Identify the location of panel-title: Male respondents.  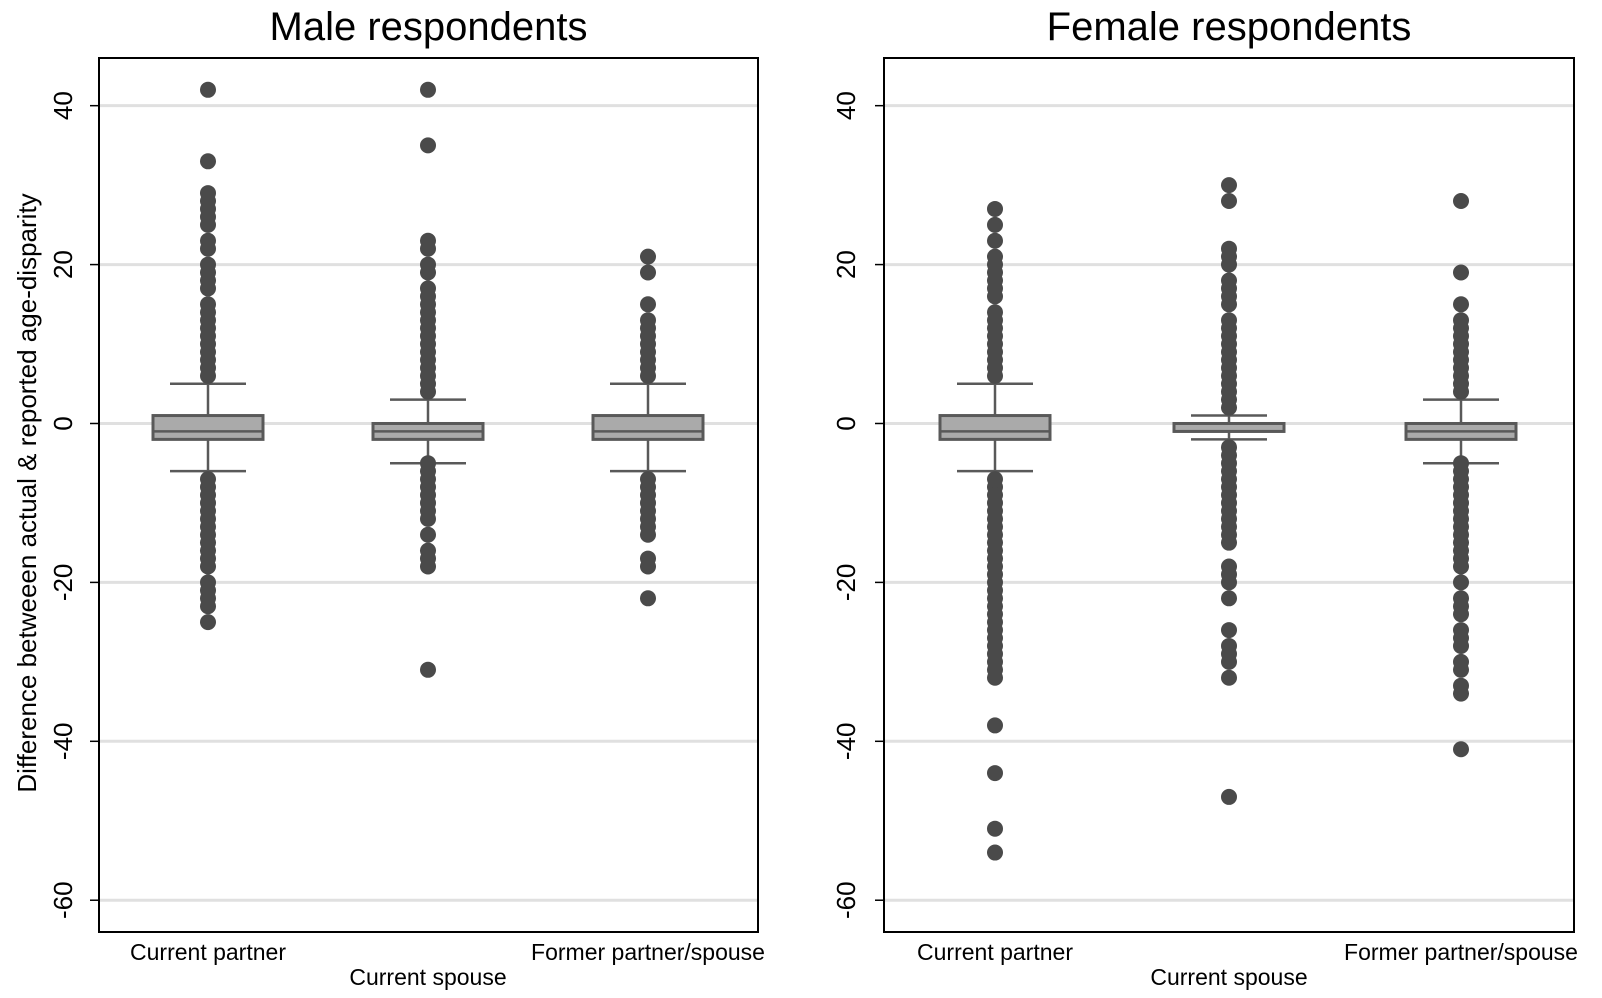
(429, 27).